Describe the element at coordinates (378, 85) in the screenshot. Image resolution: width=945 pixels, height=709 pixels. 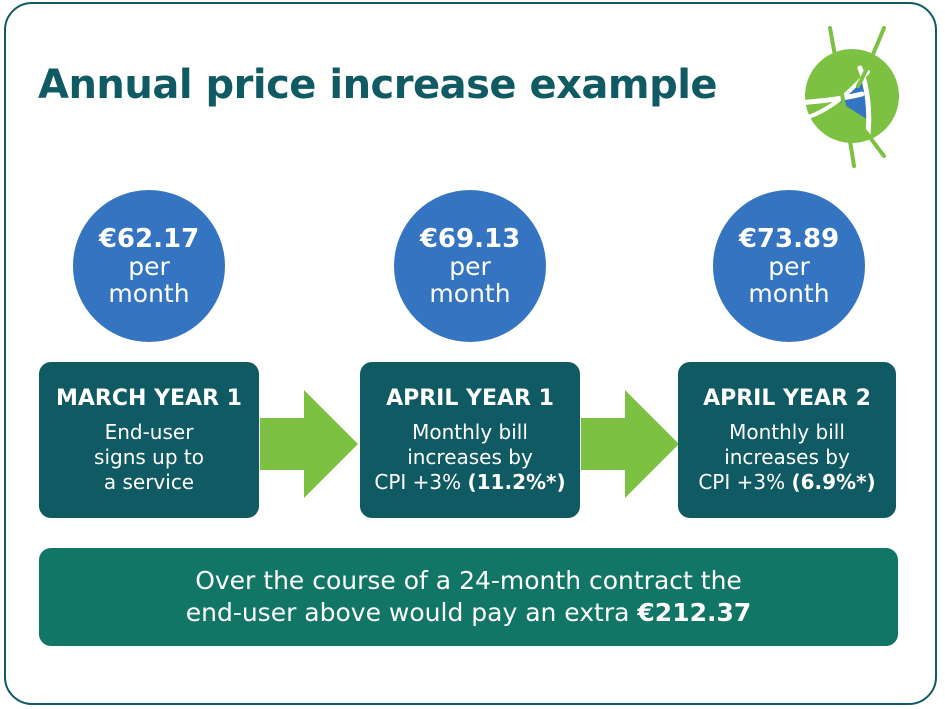
I see `page-title: Annual price increase example` at that location.